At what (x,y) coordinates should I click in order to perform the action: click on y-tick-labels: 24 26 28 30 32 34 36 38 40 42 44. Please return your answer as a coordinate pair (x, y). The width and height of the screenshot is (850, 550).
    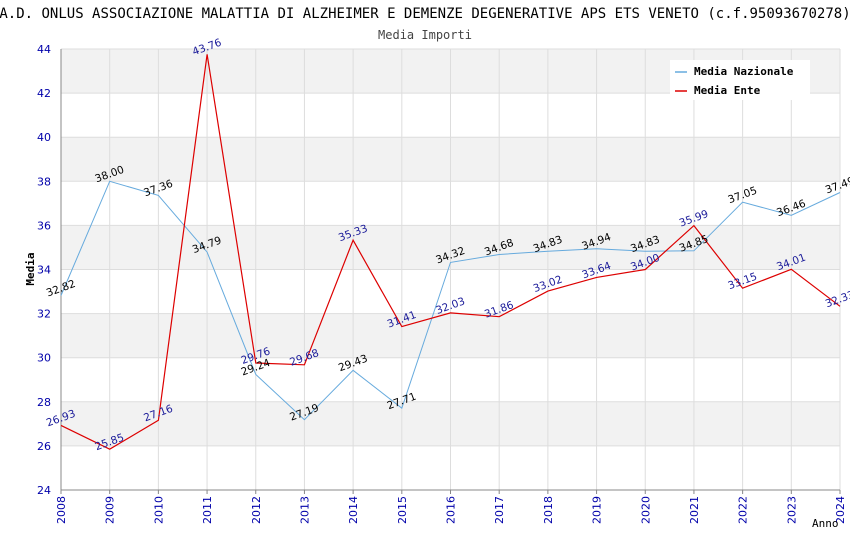
    Looking at the image, I should click on (44, 270).